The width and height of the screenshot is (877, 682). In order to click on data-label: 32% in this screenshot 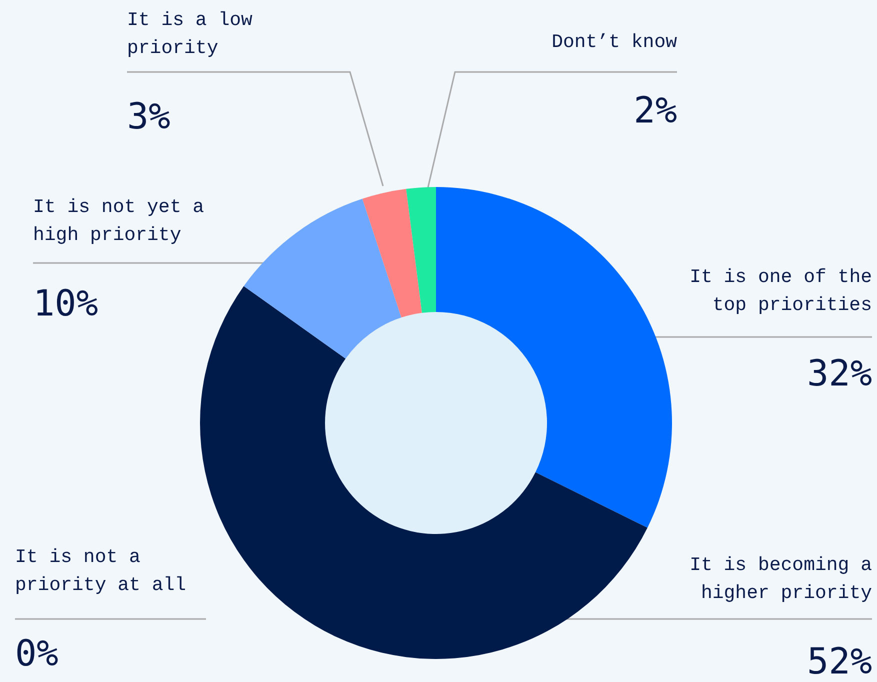, I will do `click(839, 374)`.